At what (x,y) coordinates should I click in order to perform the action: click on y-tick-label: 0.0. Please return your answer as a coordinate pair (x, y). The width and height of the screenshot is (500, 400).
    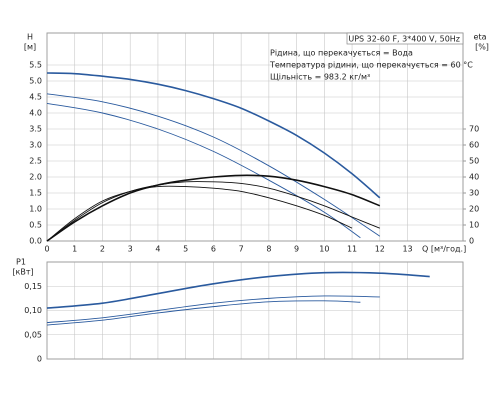
    Looking at the image, I should click on (35, 241).